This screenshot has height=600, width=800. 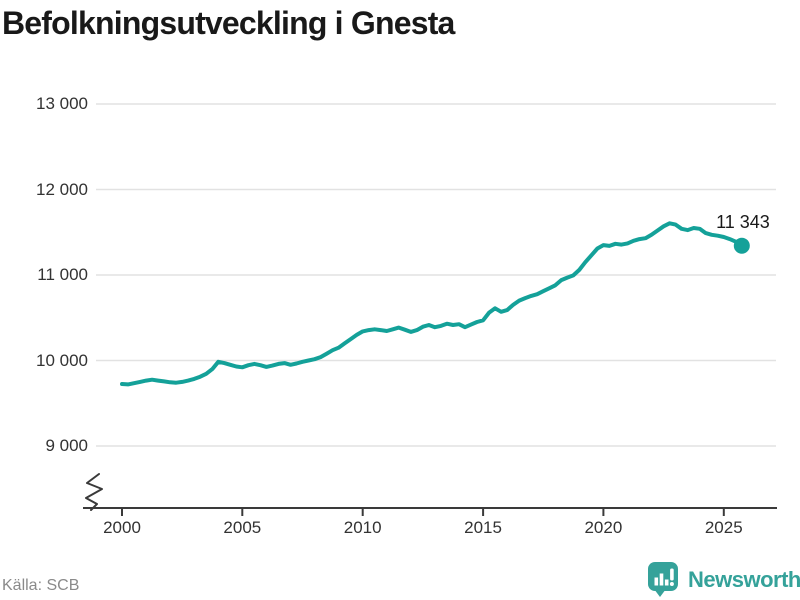 What do you see at coordinates (723, 527) in the screenshot?
I see `x-tick-label: 2025` at bounding box center [723, 527].